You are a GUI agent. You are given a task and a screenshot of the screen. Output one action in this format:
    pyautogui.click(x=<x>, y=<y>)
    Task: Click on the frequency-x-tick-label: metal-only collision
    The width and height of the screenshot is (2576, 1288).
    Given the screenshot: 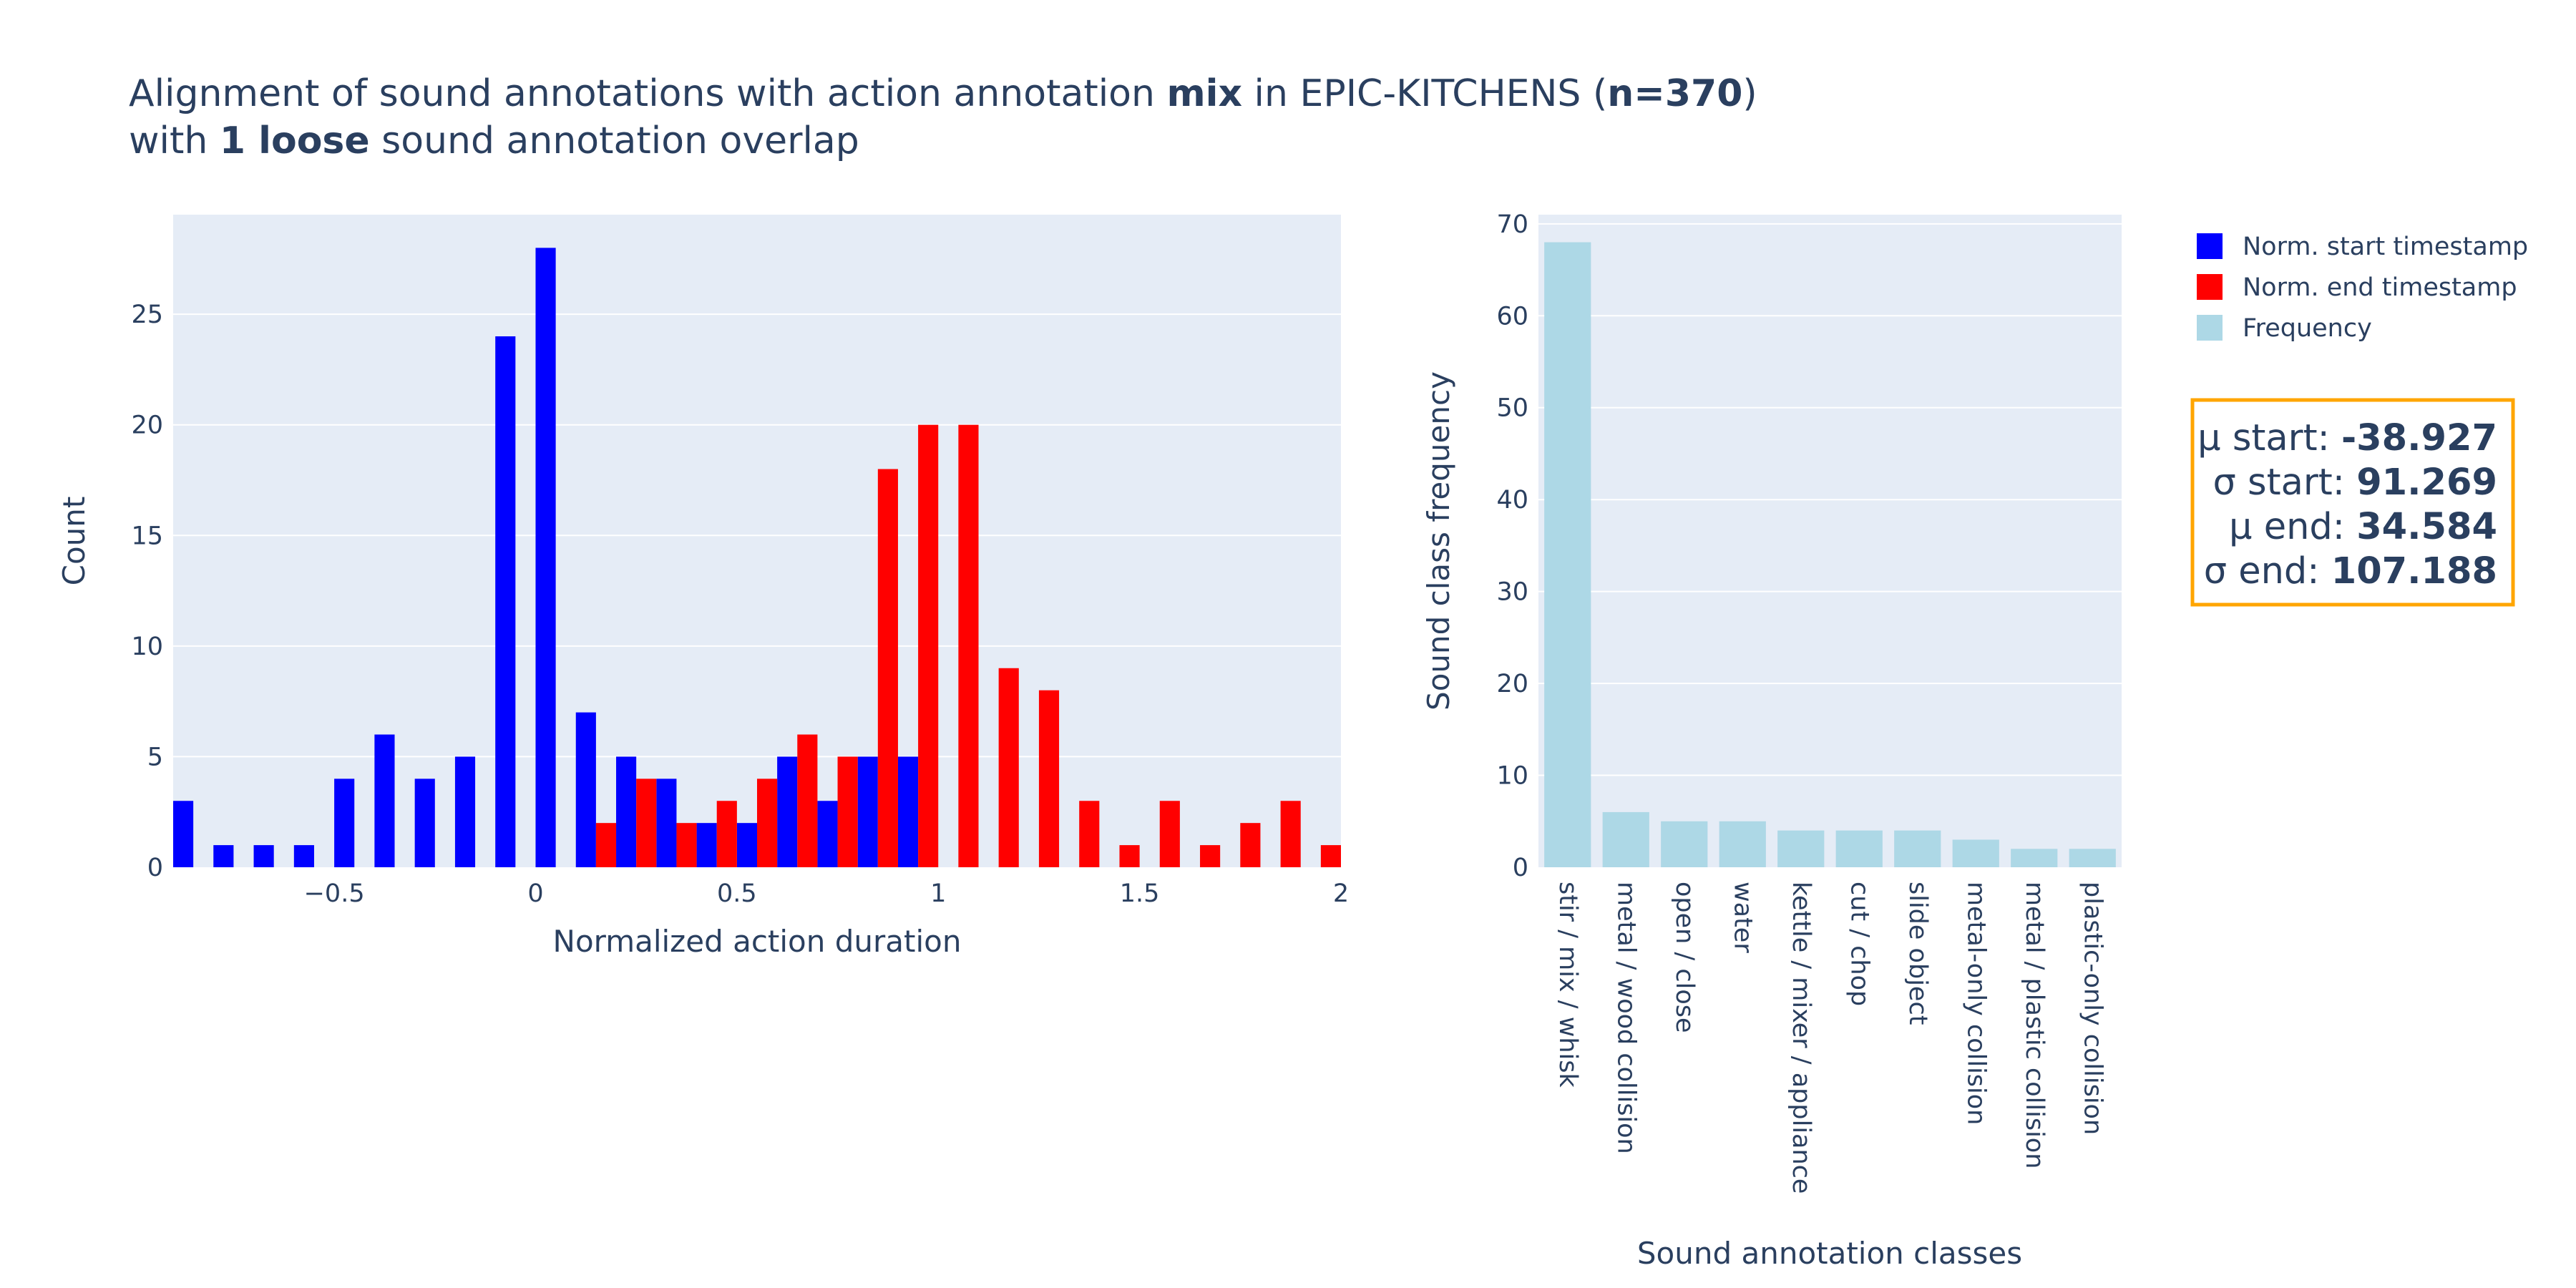 What is the action you would take?
    pyautogui.click(x=1975, y=1003)
    